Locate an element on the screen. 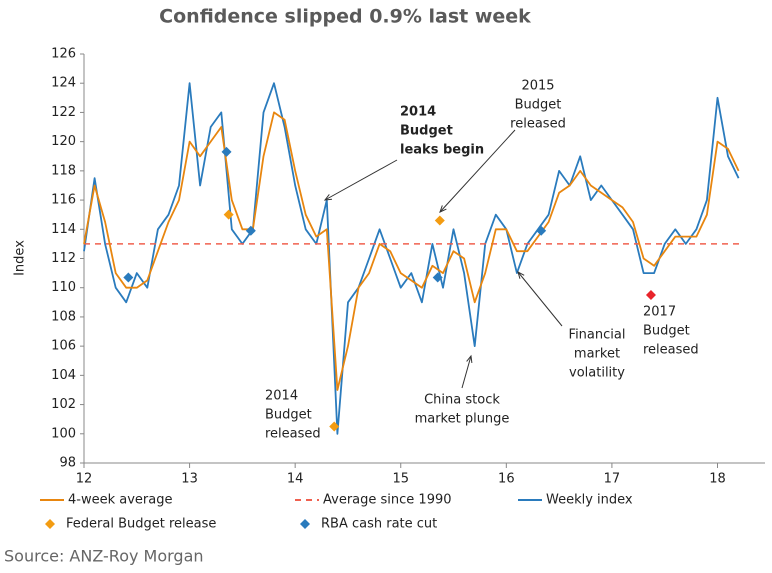 This screenshot has width=772, height=573. x-tick-label: 13 is located at coordinates (189, 479).